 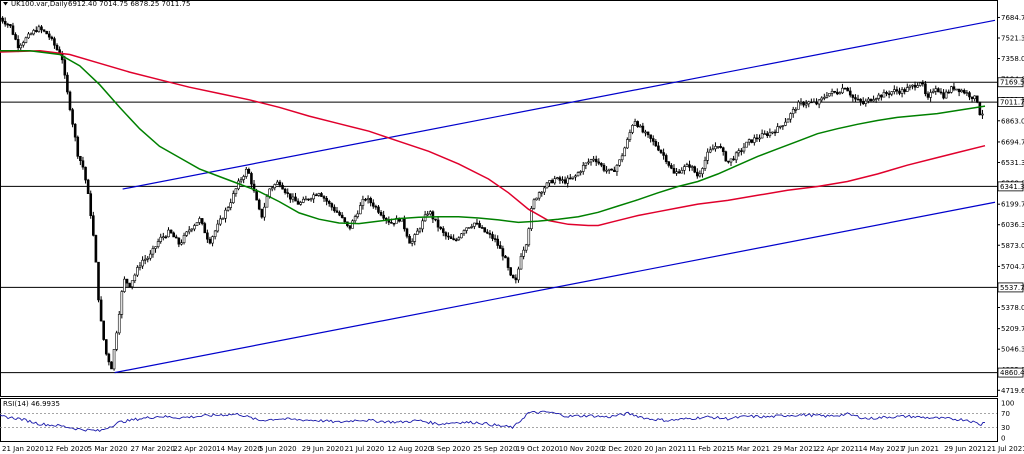 What do you see at coordinates (495, 449) in the screenshot?
I see `date-tick-label: 25 Sep 2020` at bounding box center [495, 449].